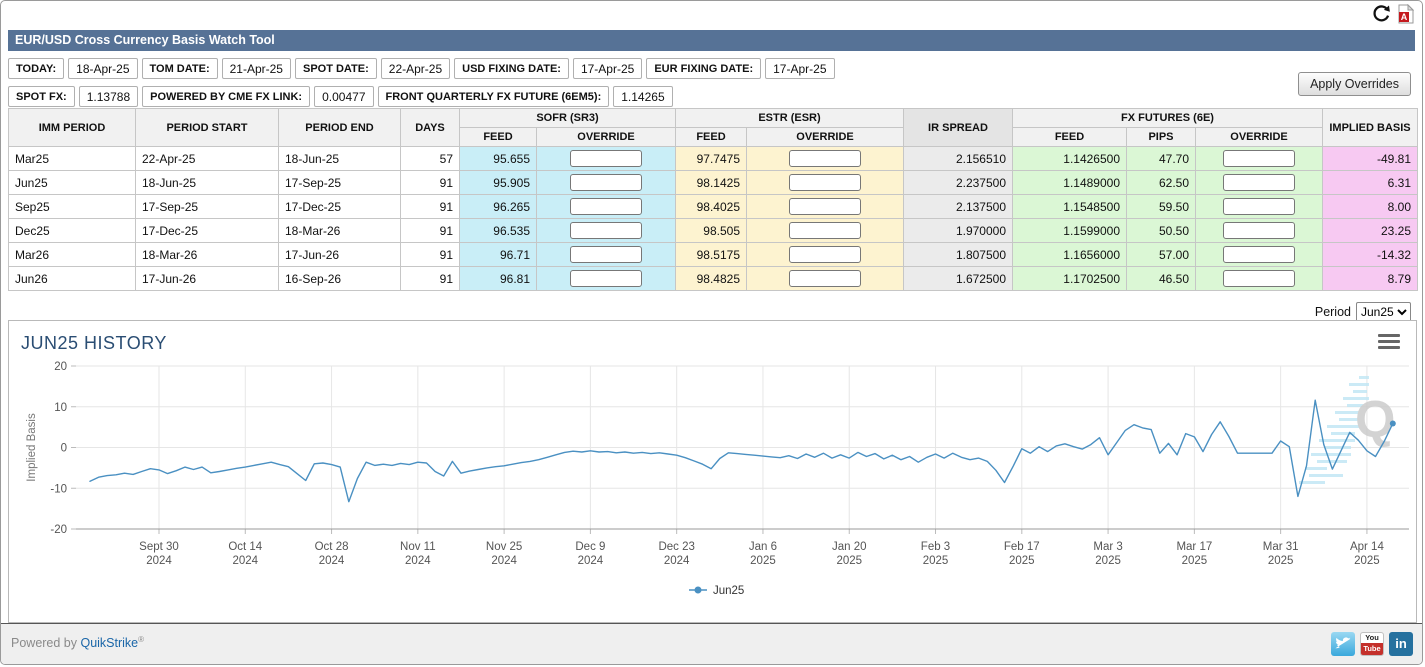 This screenshot has width=1425, height=667. I want to click on chart-menu-icon, so click(1389, 343).